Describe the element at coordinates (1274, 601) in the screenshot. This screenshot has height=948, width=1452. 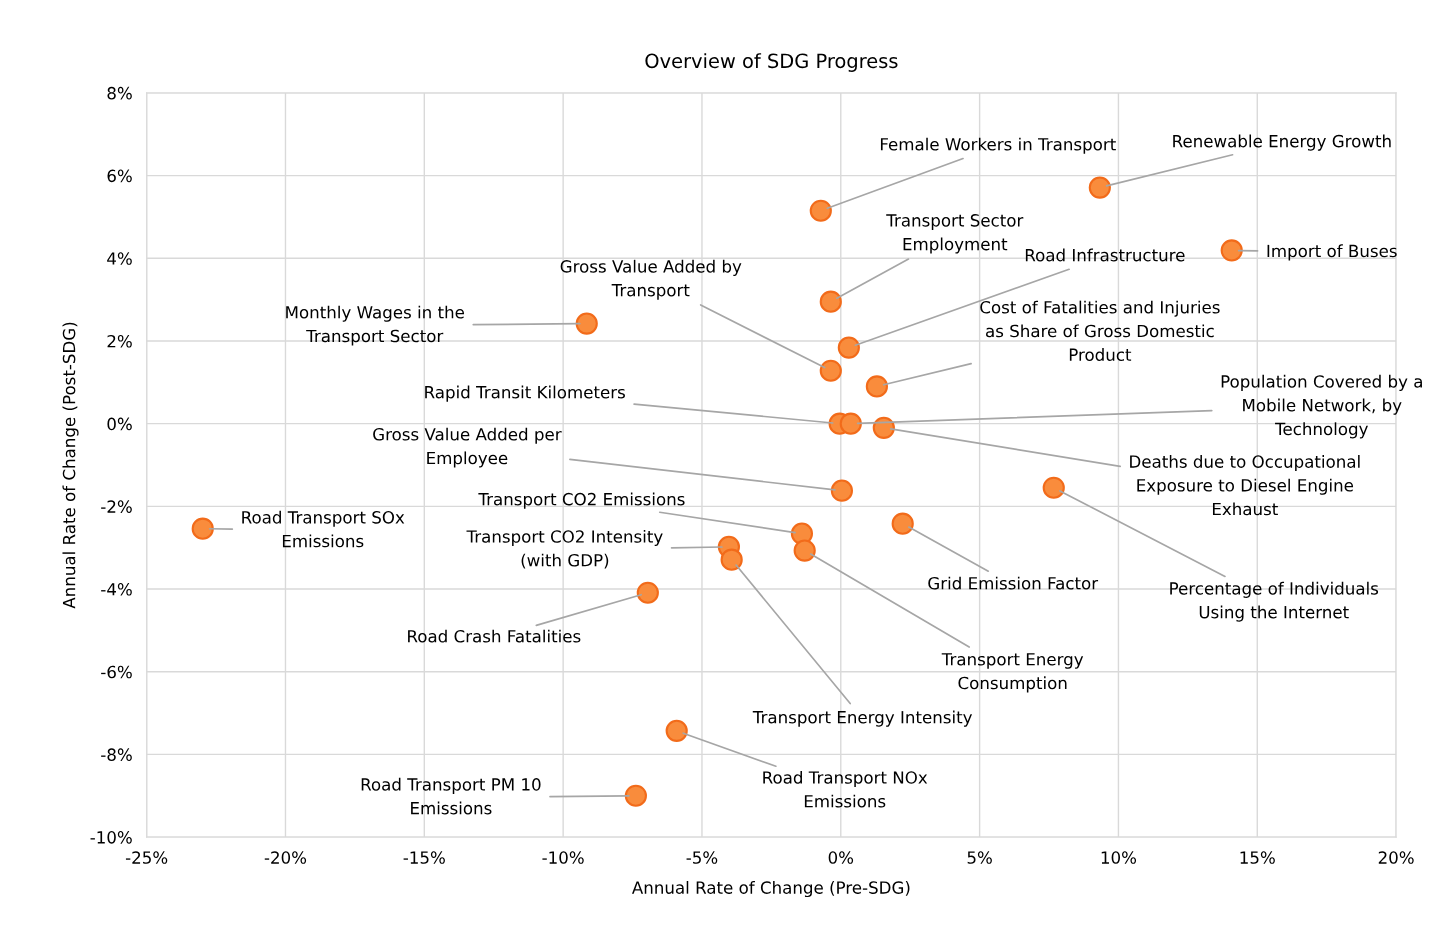
I see `annotation: Percentage of Individuals Using the Internet` at that location.